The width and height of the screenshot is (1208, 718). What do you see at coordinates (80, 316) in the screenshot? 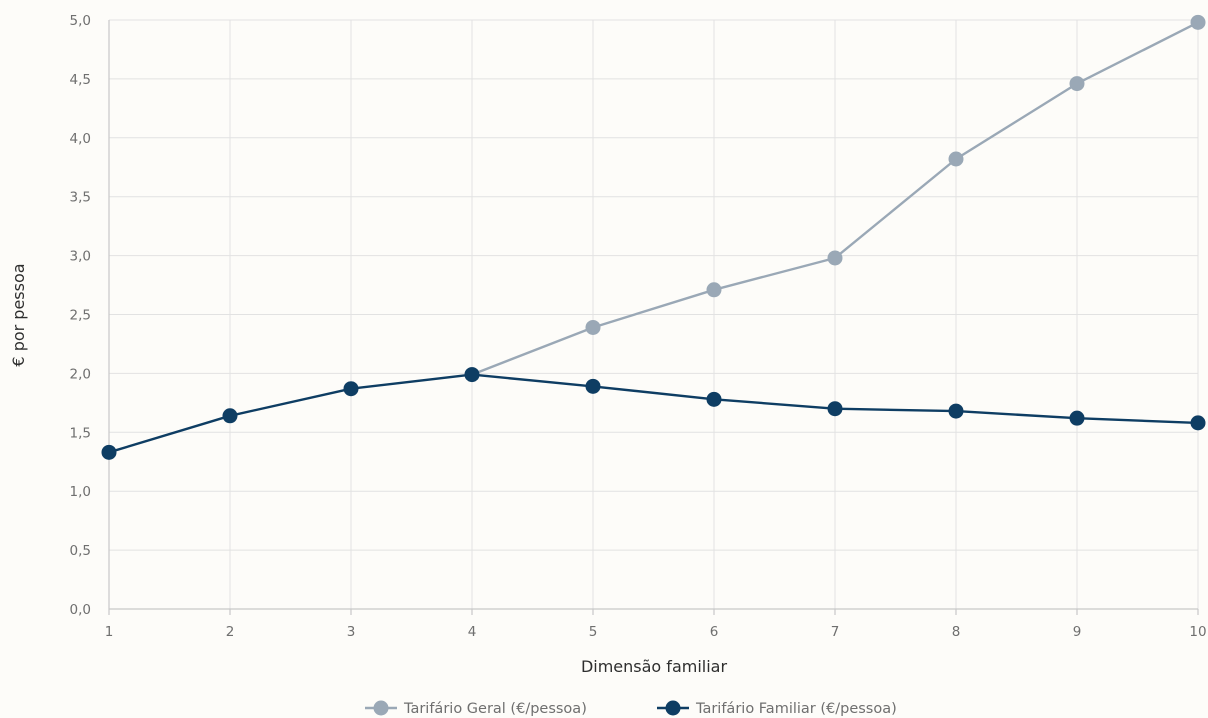
I see `y-tick-label: 2,5` at bounding box center [80, 316].